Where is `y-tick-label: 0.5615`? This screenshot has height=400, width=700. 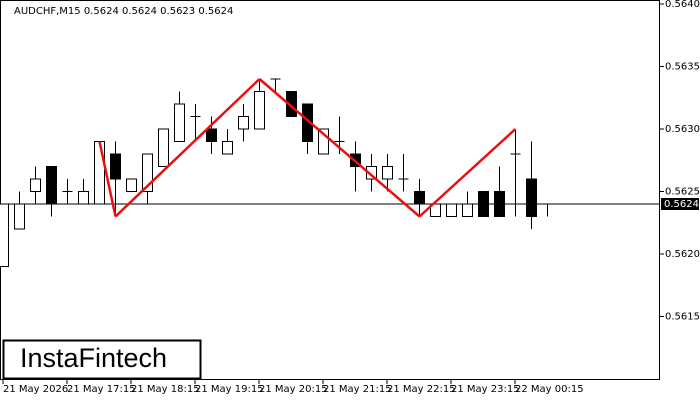
y-tick-label: 0.5615 is located at coordinates (682, 317).